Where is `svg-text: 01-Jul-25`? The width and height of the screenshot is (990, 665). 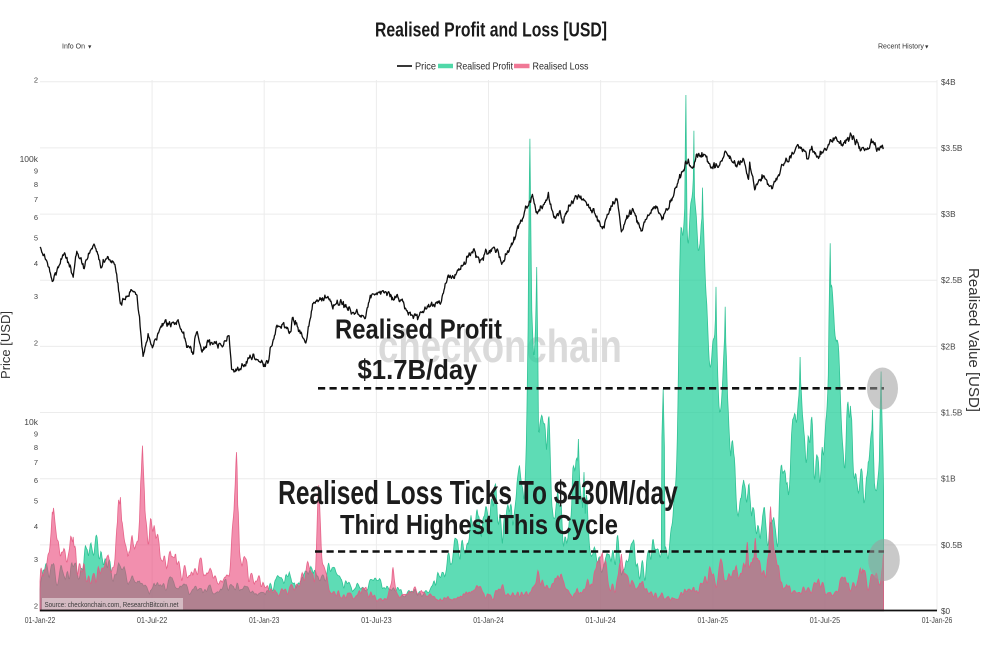 svg-text: 01-Jul-25 is located at coordinates (825, 620).